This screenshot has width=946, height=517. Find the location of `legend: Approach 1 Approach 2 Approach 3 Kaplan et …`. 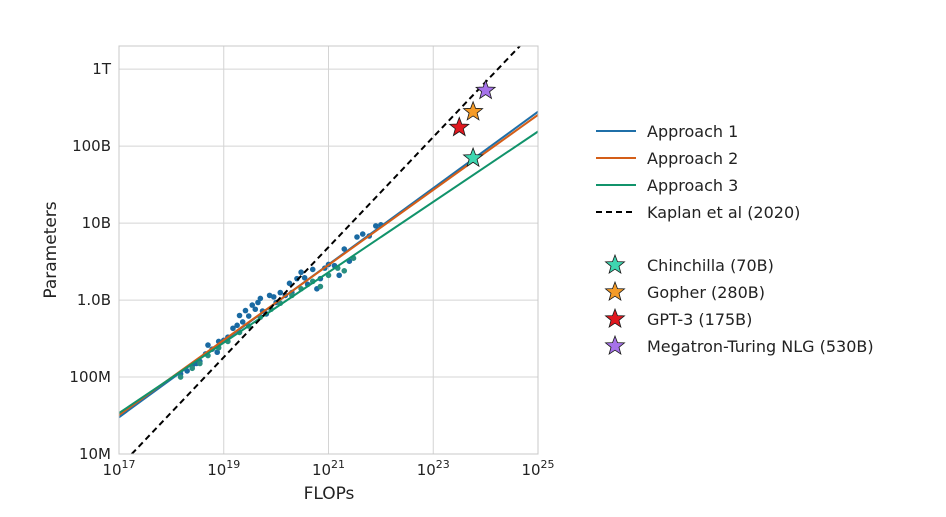

legend: Approach 1 Approach 2 Approach 3 Kaplan et … is located at coordinates (735, 239).